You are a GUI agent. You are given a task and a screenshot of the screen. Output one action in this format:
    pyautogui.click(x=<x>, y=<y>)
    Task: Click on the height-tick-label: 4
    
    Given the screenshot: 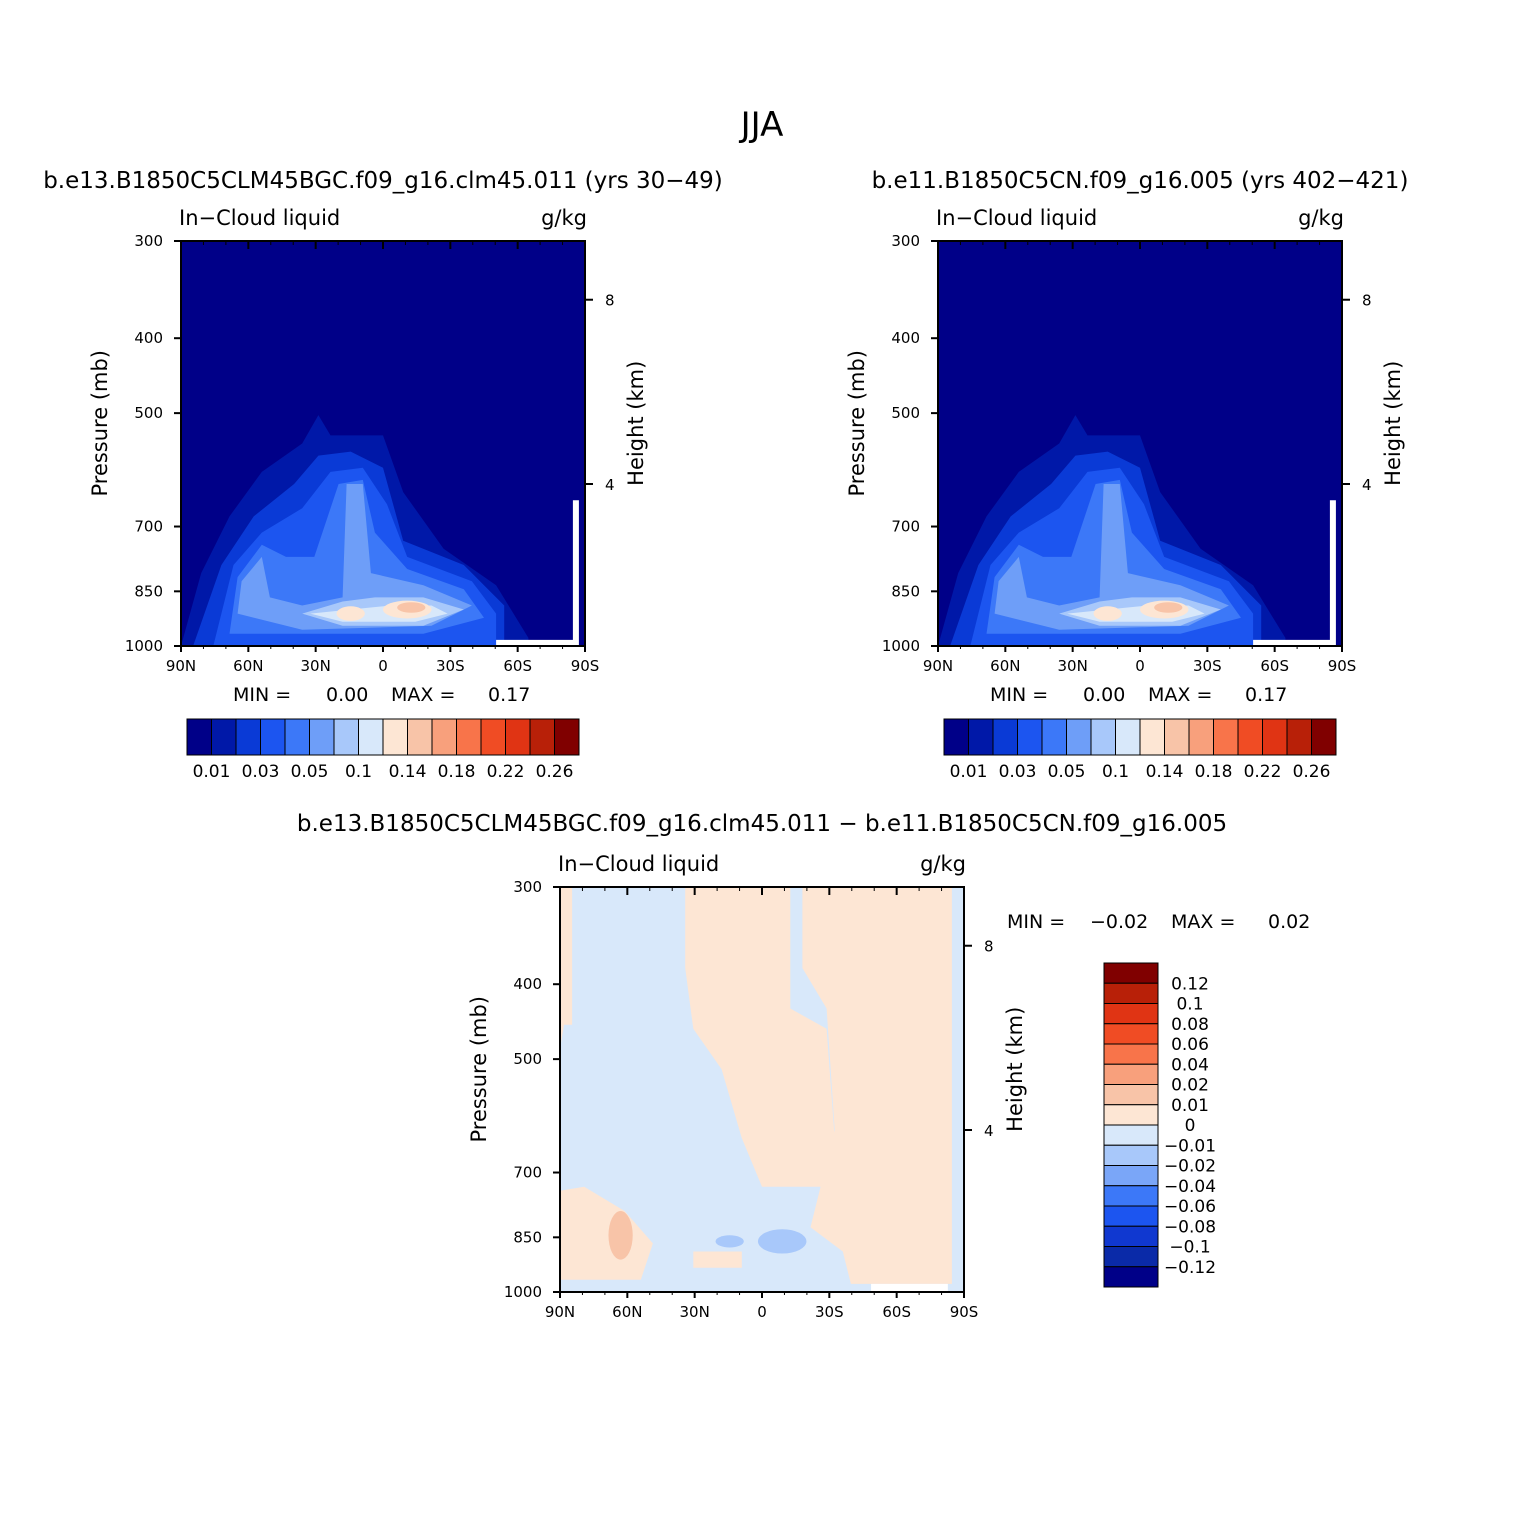 What is the action you would take?
    pyautogui.click(x=989, y=1131)
    